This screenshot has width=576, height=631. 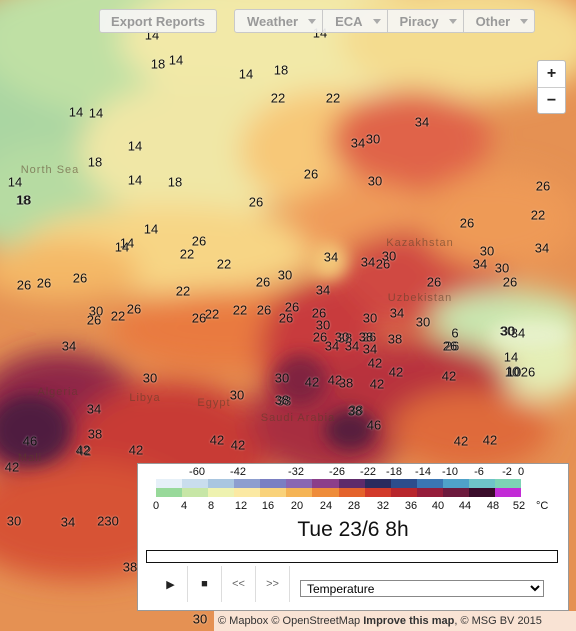 I want to click on play-button: ▶, so click(x=171, y=584).